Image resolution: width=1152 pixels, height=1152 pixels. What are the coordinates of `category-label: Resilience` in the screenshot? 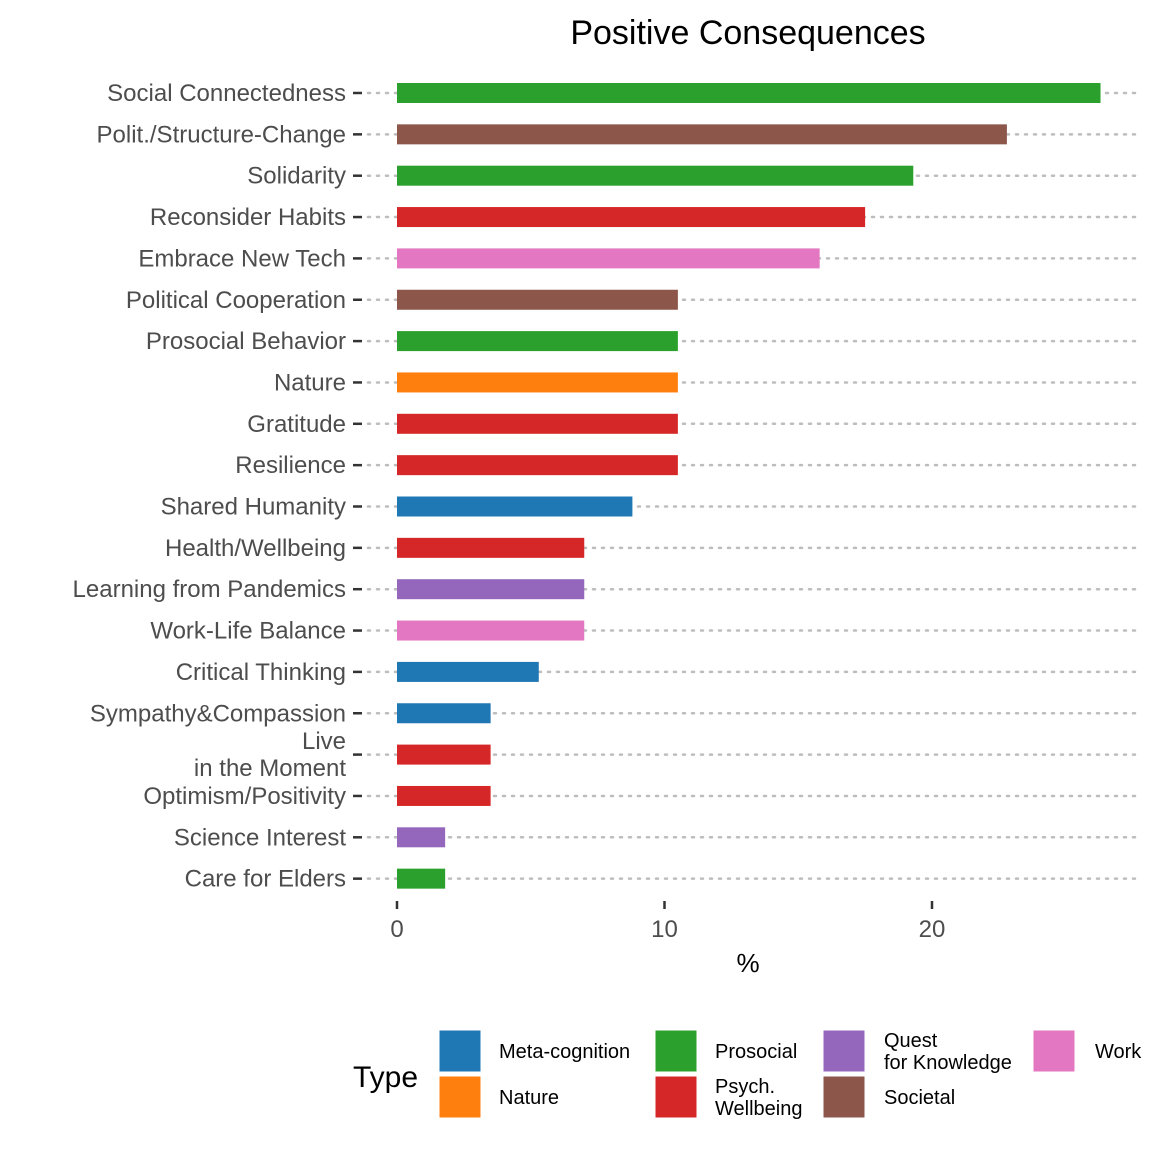 It's located at (290, 465).